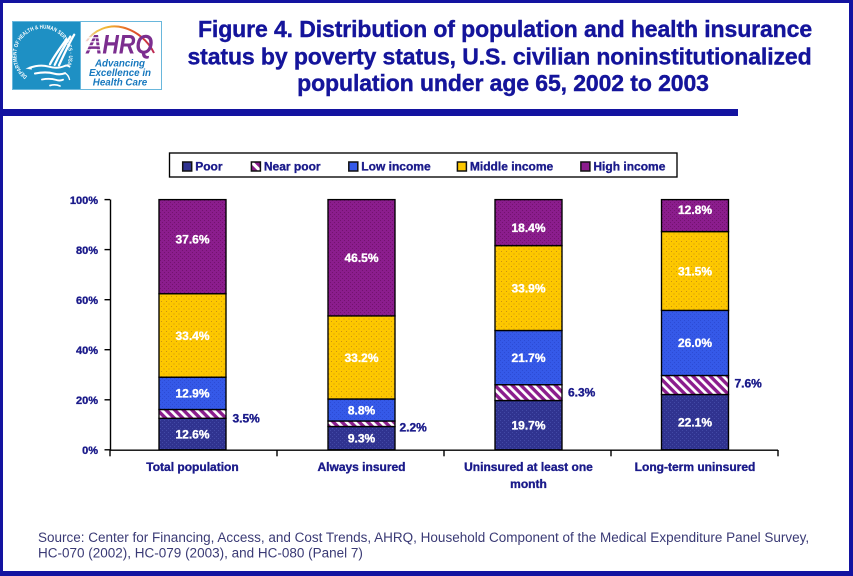 The width and height of the screenshot is (853, 576). What do you see at coordinates (192, 434) in the screenshot?
I see `svg-text: 12.6%` at bounding box center [192, 434].